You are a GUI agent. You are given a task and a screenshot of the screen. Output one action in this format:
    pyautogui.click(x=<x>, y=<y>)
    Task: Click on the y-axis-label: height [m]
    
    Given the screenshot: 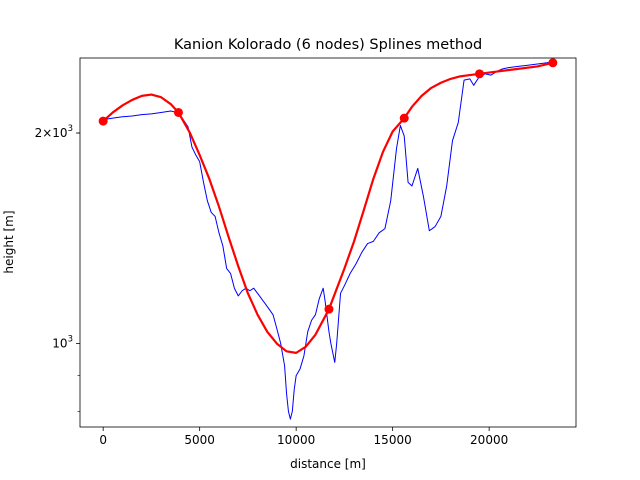 What is the action you would take?
    pyautogui.click(x=9, y=241)
    